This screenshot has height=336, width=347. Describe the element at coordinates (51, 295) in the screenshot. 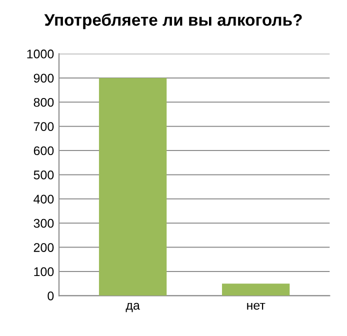

I see `y-tick-label: 0` at that location.